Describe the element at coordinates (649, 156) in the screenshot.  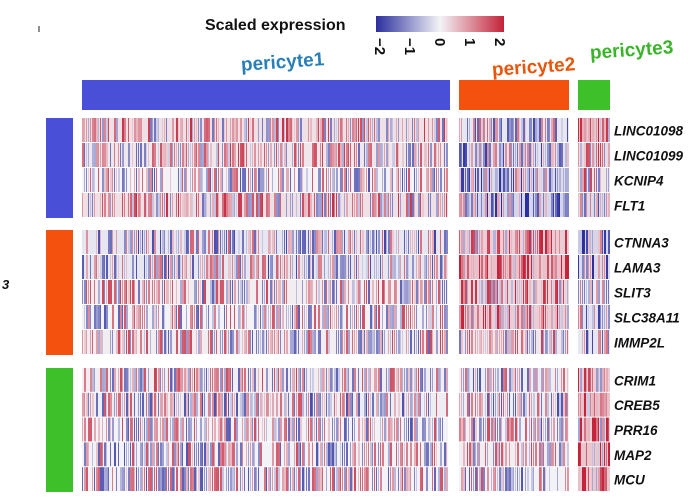
I see `gene-label-linc01099: LINC01099` at that location.